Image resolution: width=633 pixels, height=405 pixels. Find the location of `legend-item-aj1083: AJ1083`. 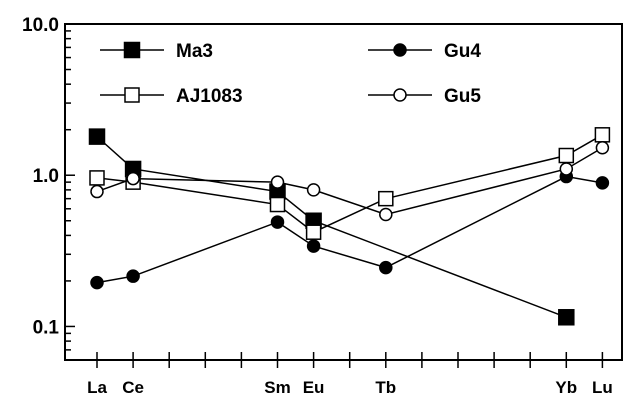

legend-item-aj1083: AJ1083 is located at coordinates (171, 96).